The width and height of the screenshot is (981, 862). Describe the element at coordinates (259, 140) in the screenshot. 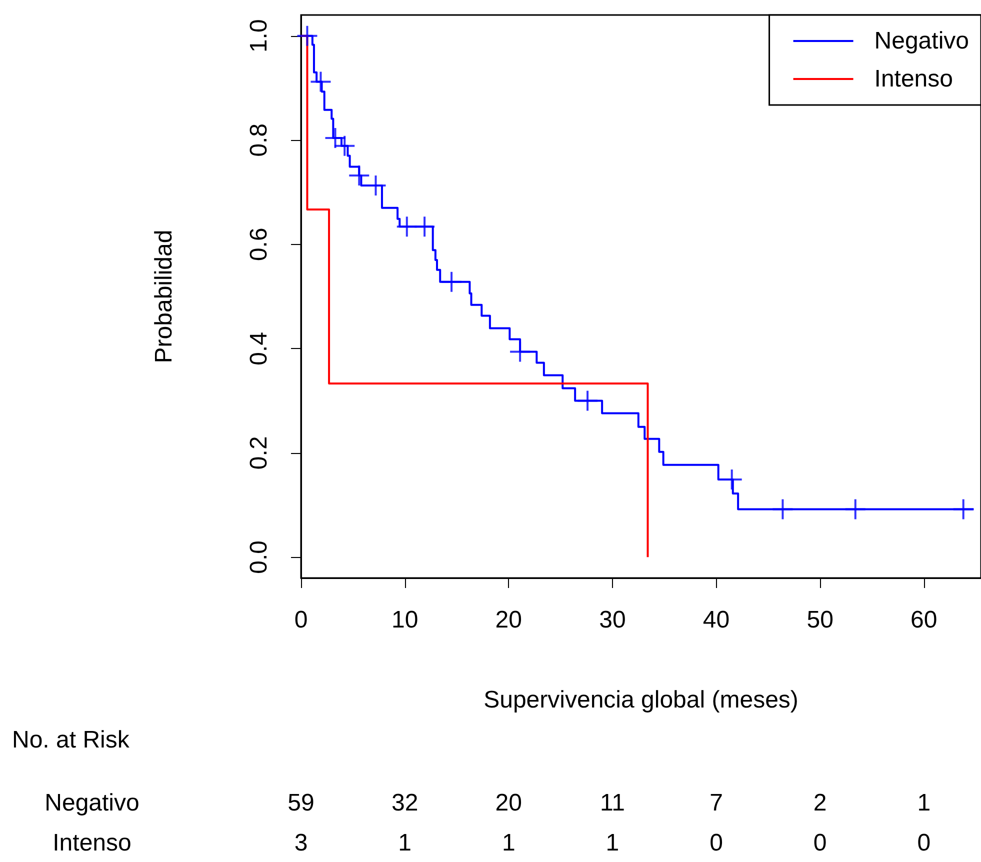

I see `y-tick-label: 0.8` at that location.